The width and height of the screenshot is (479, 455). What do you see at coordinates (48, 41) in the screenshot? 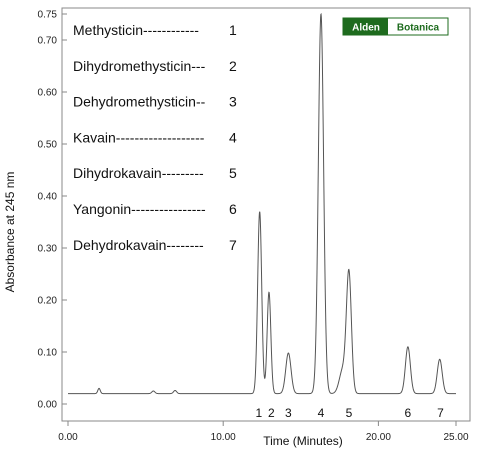
I see `y-tick-label: 0.70` at bounding box center [48, 41].